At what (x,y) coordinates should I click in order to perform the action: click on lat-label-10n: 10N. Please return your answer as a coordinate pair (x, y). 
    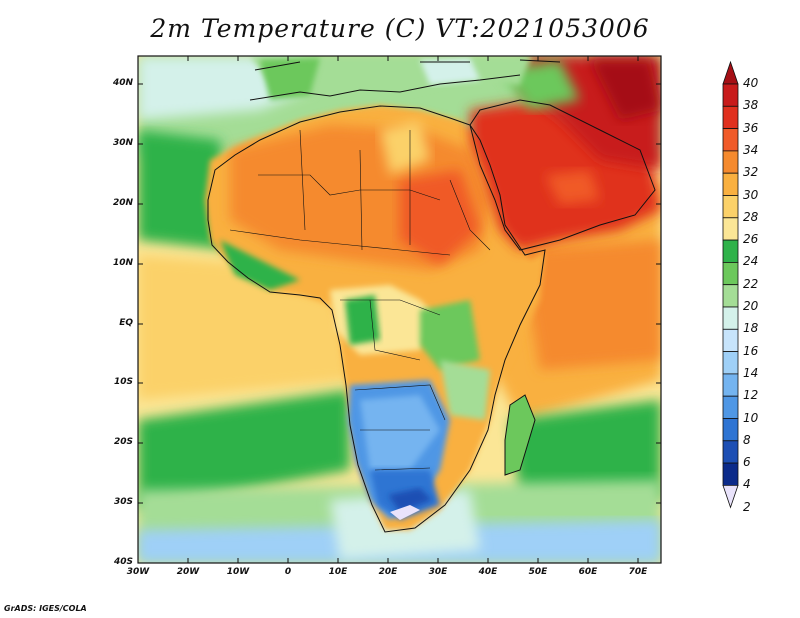
    Looking at the image, I should click on (122, 263).